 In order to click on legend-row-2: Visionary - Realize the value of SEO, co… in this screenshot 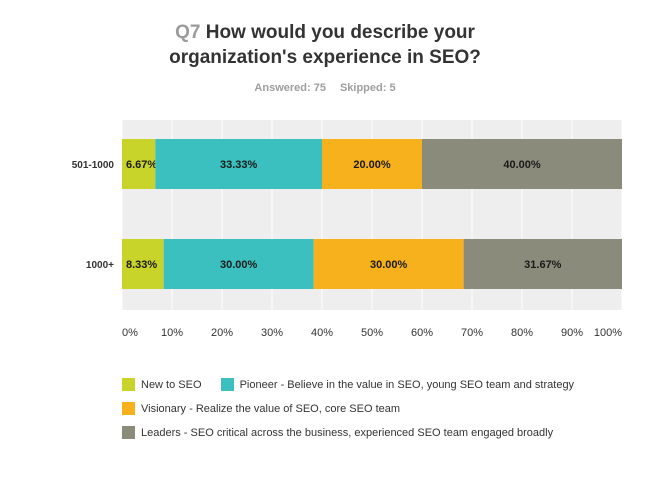, I will do `click(356, 414)`.